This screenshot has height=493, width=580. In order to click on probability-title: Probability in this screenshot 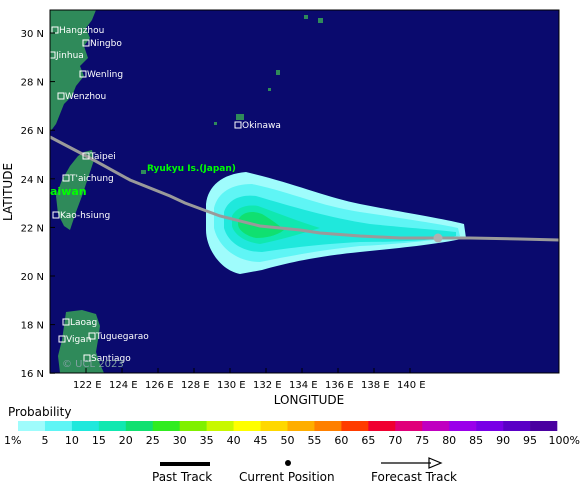, I will do `click(40, 412)`.